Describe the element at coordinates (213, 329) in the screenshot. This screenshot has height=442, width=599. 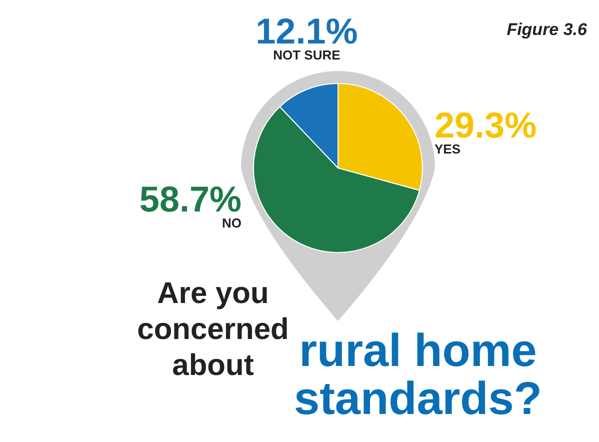
I see `text: Are you concerned about` at that location.